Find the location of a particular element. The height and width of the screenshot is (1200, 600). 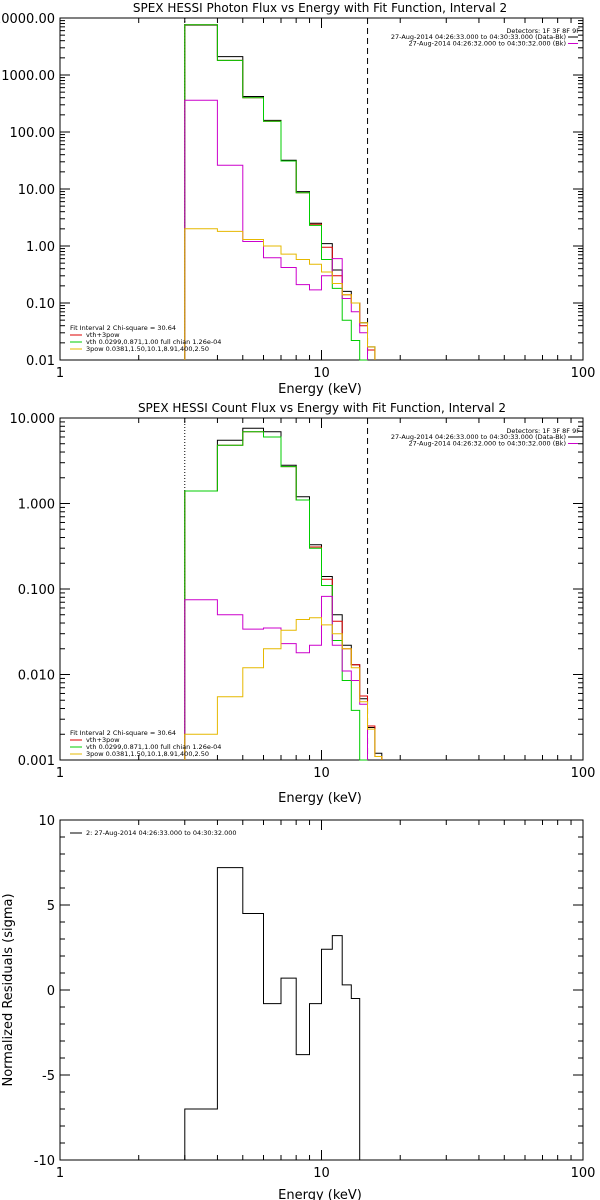

y-tick-label: 10000.00 is located at coordinates (27, 19).